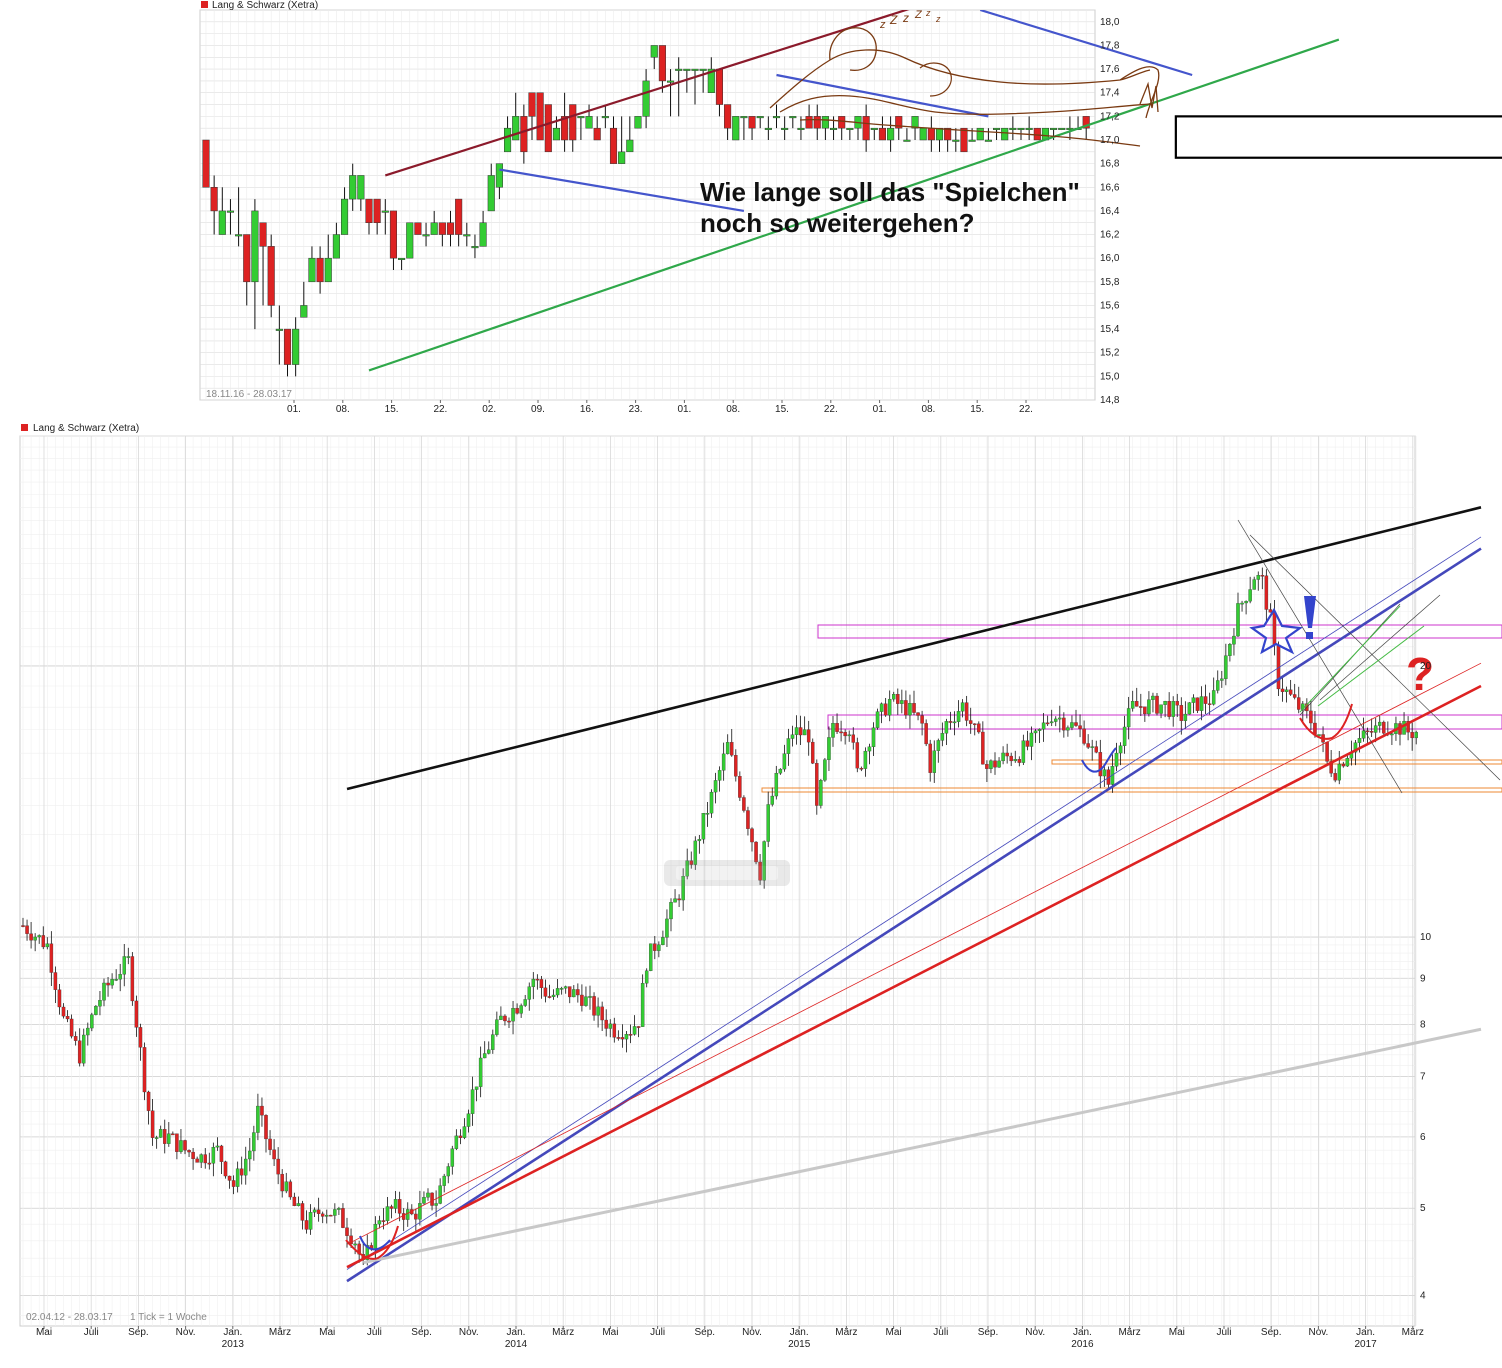  I want to click on y-tick-label: 17,8, so click(1110, 45).